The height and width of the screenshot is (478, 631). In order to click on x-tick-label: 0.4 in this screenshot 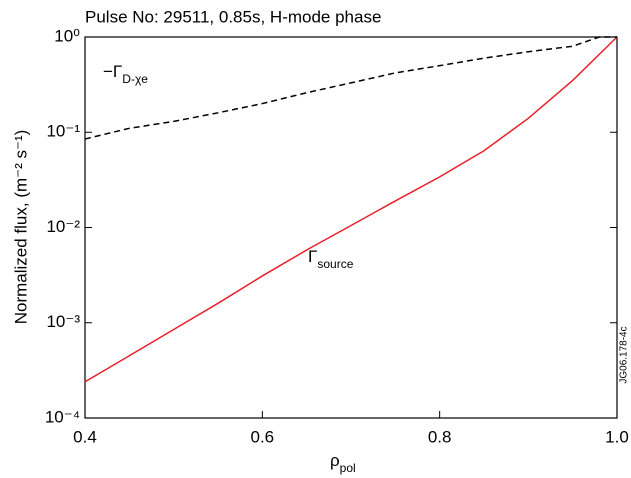, I will do `click(85, 436)`.